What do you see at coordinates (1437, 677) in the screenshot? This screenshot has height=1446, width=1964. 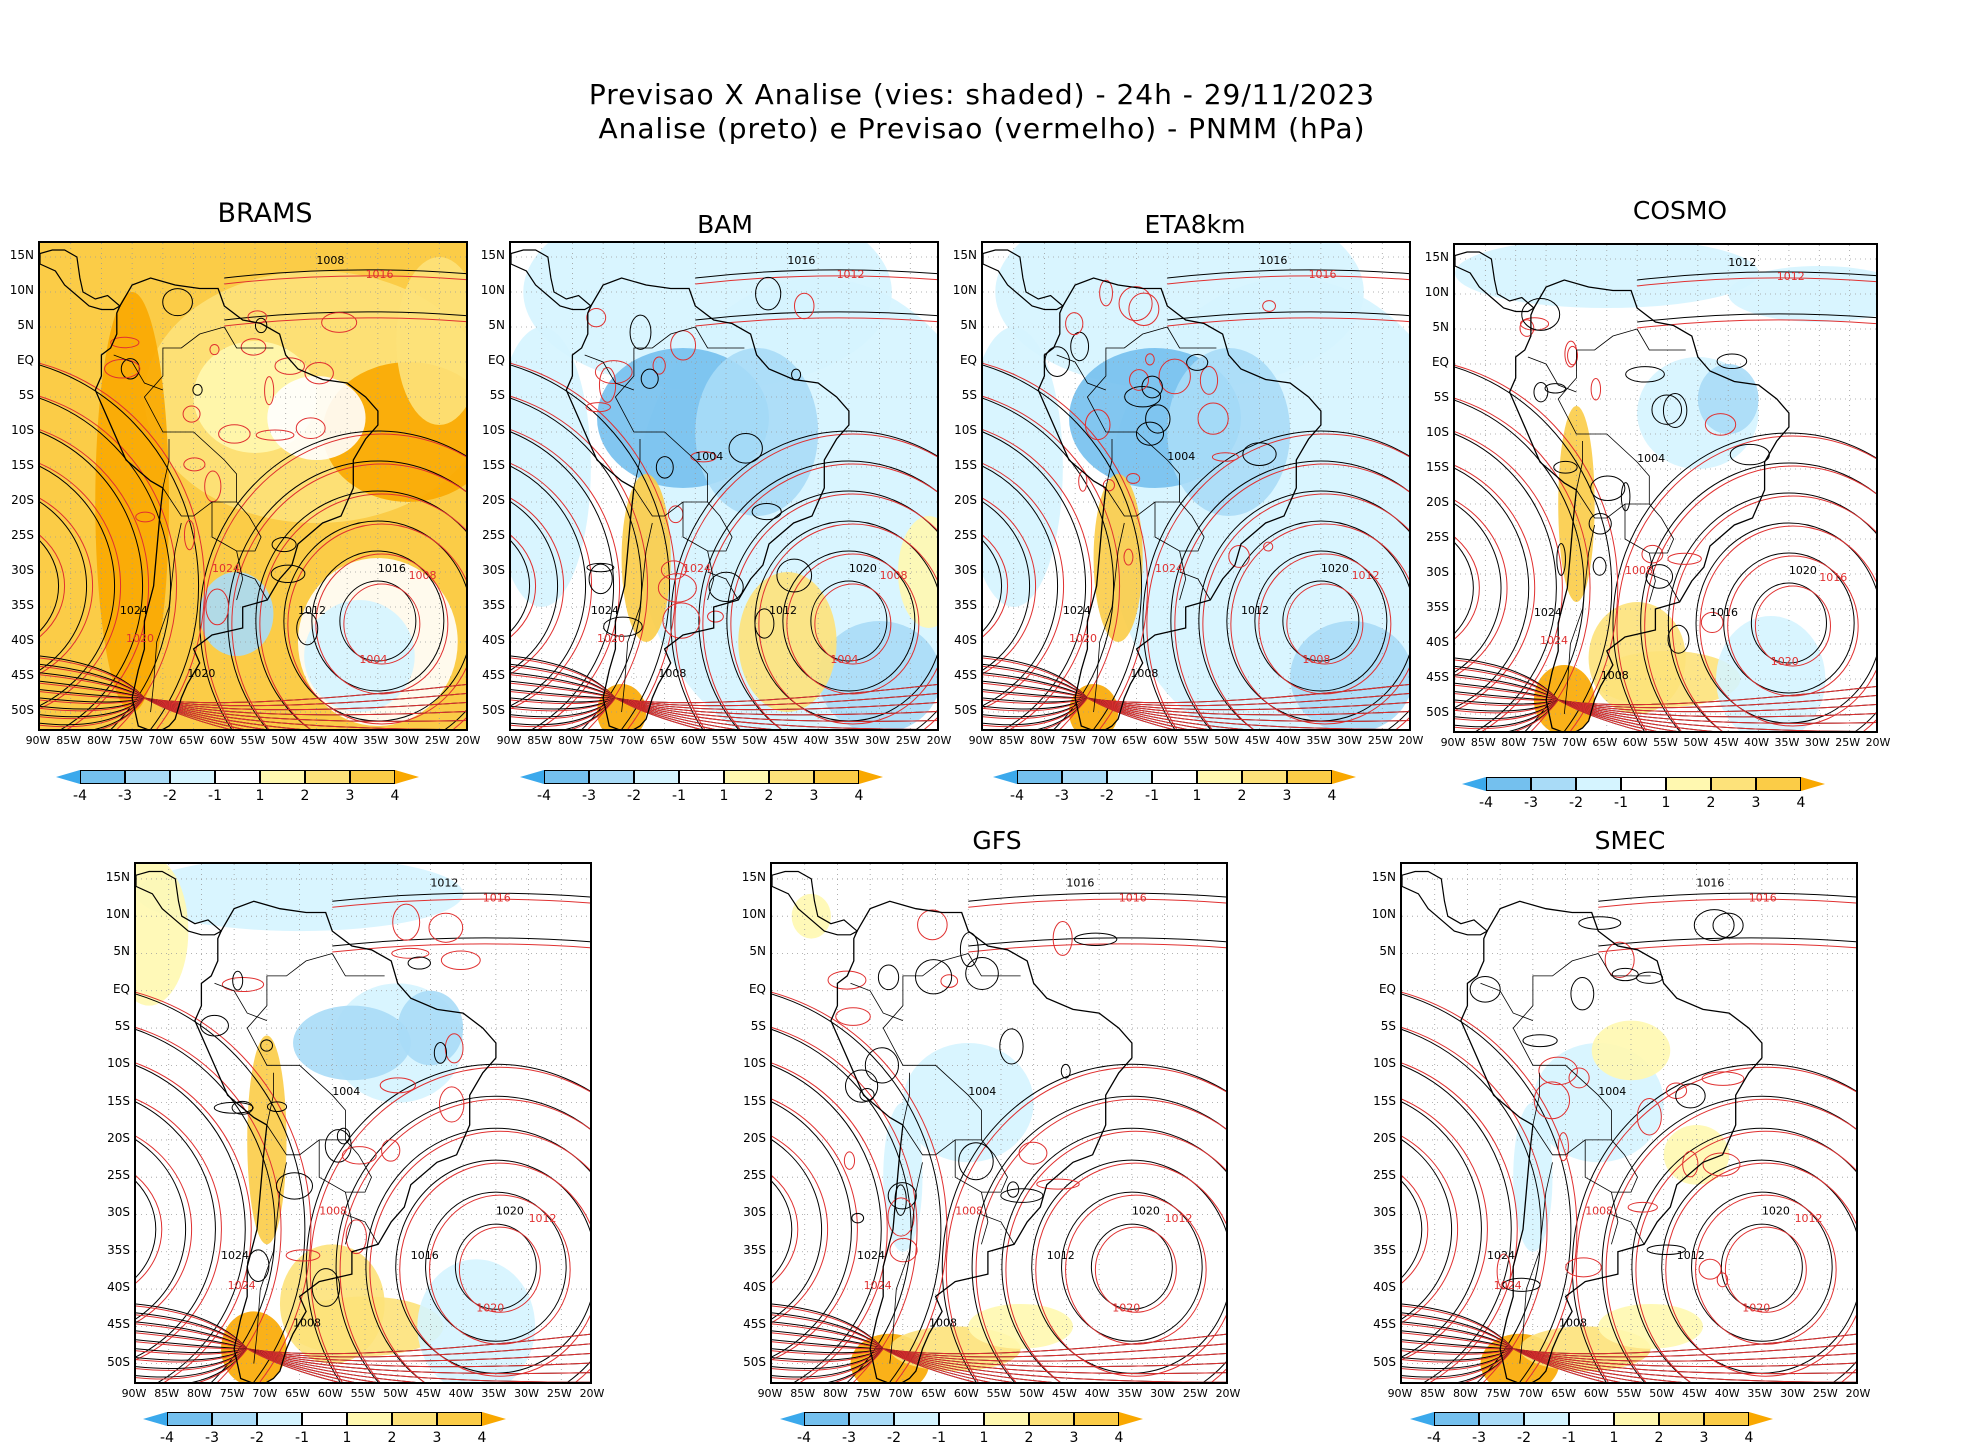 I see `lat-label: 45S` at bounding box center [1437, 677].